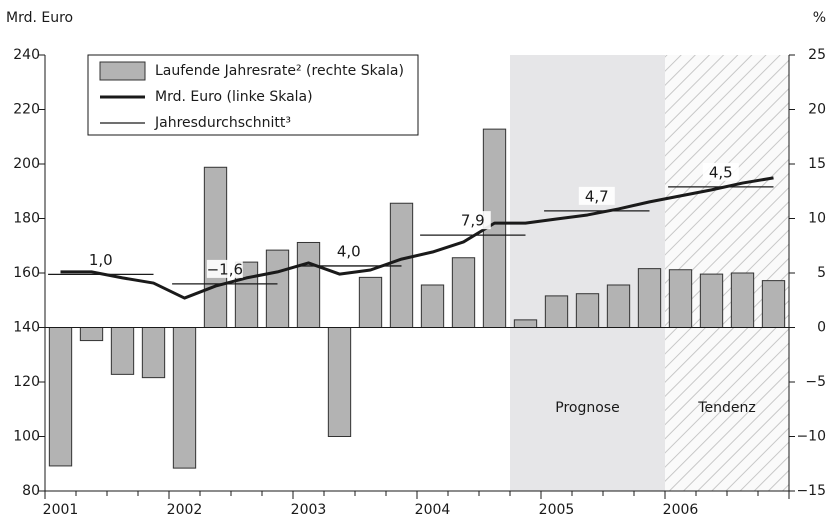 Image resolution: width=831 pixels, height=525 pixels. Describe the element at coordinates (587, 408) in the screenshot. I see `region-label: Prognose` at that location.